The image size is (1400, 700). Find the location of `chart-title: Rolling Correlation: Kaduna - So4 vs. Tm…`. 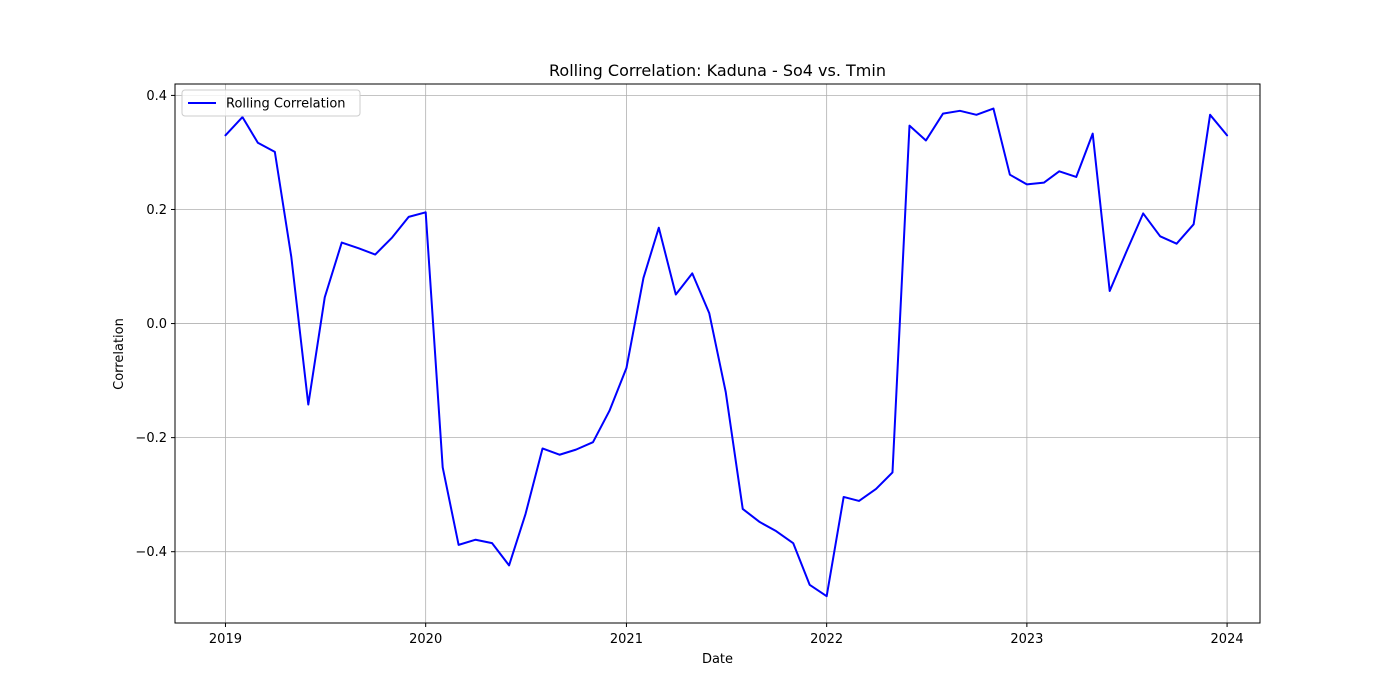

chart-title: Rolling Correlation: Kaduna - So4 vs. Tm… is located at coordinates (717, 70).